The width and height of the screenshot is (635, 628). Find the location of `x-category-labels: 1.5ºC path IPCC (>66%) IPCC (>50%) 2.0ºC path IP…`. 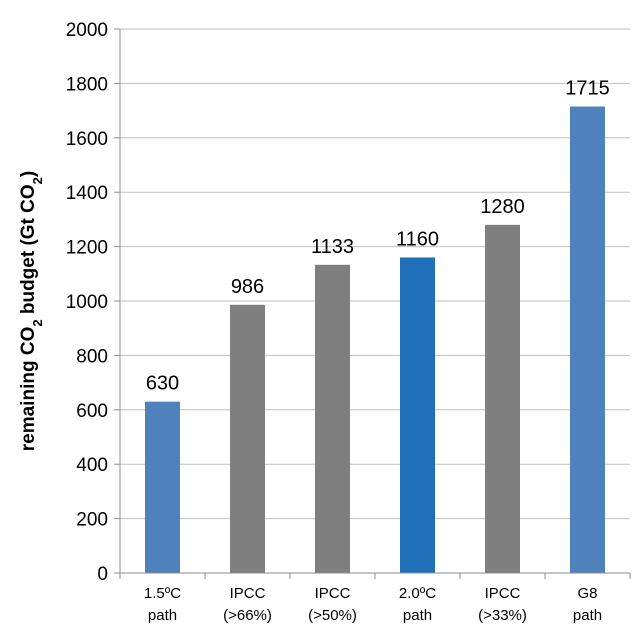

x-category-labels: 1.5ºC path IPCC (>66%) IPCC (>50%) 2.0ºC path IP… is located at coordinates (373, 604).